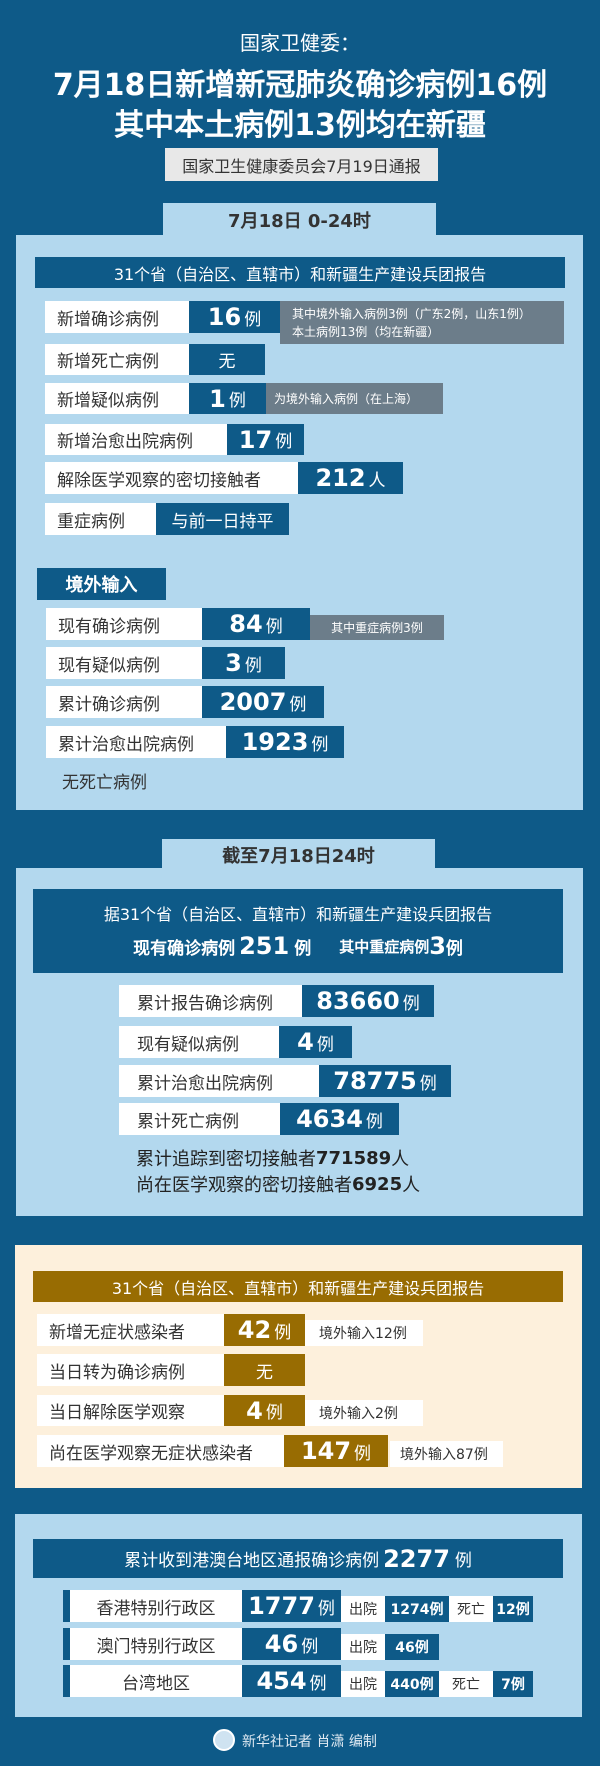 The image size is (600, 1766). Describe the element at coordinates (513, 1684) in the screenshot. I see `taiwan-deaths: 7例` at that location.